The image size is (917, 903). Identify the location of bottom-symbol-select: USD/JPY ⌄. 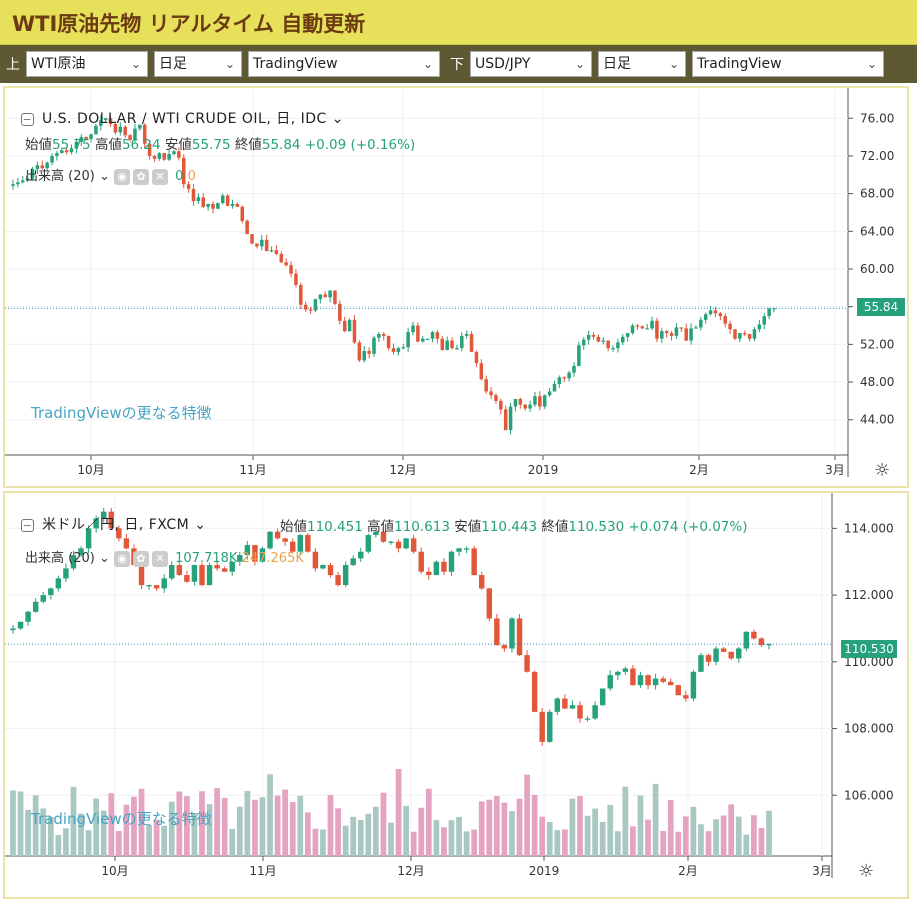
(531, 64).